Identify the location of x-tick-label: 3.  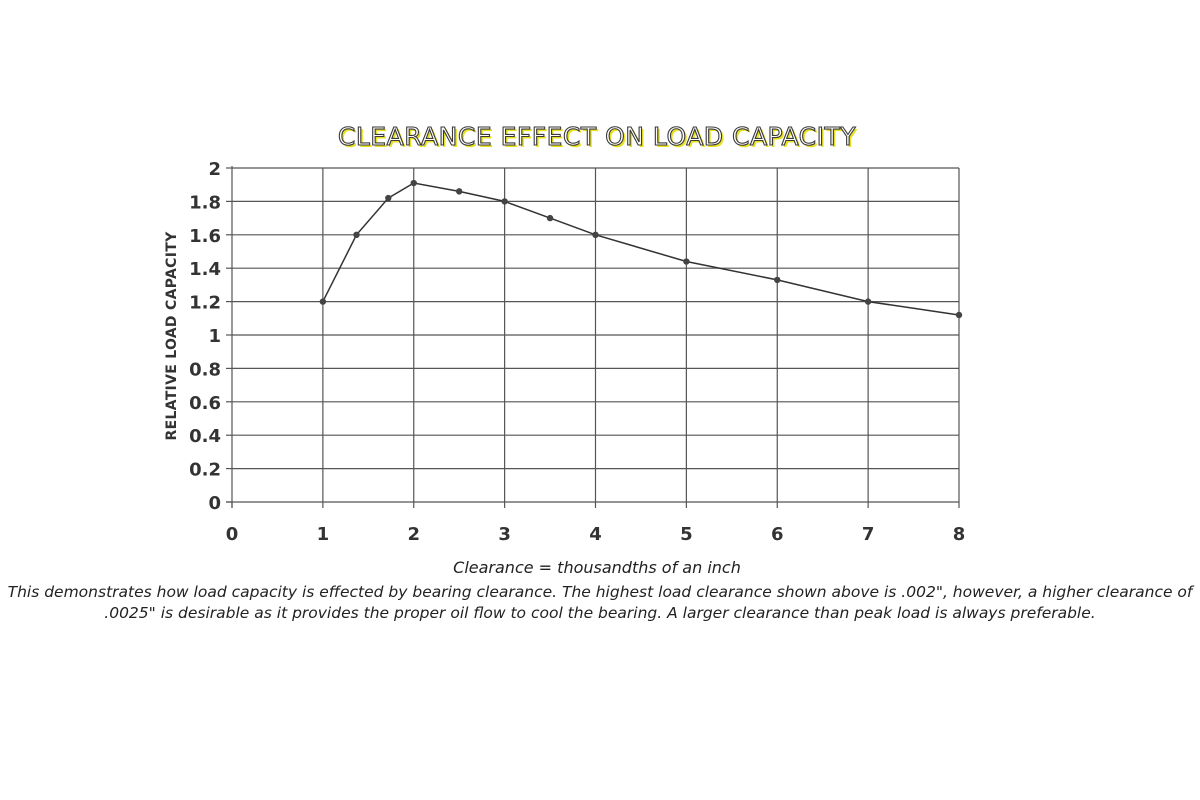
(504, 534).